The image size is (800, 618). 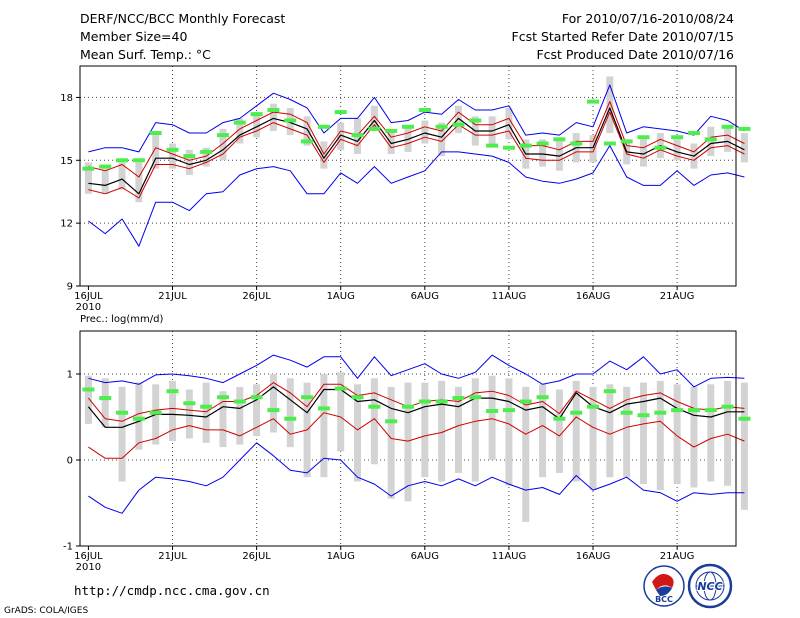 I want to click on start-date-label: Fcst Started Refer Date 2010/07/15, so click(x=623, y=36).